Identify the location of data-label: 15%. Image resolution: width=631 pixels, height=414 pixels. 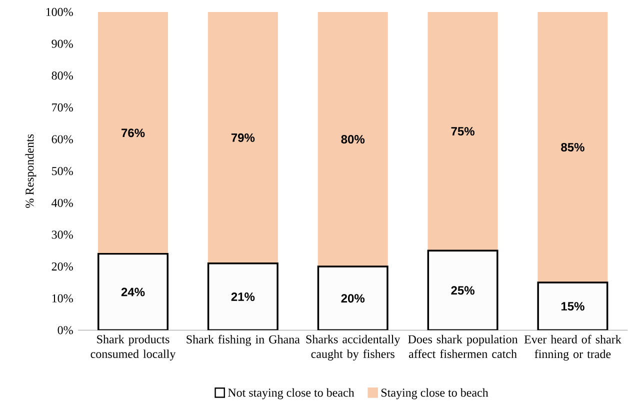
(572, 306).